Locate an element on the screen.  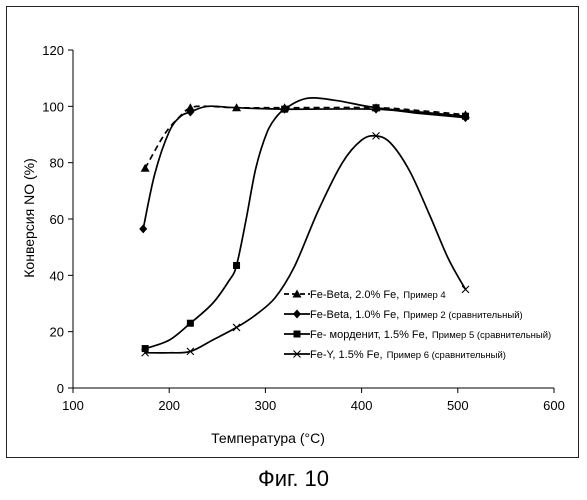
y-tick-label: 60 is located at coordinates (57, 219).